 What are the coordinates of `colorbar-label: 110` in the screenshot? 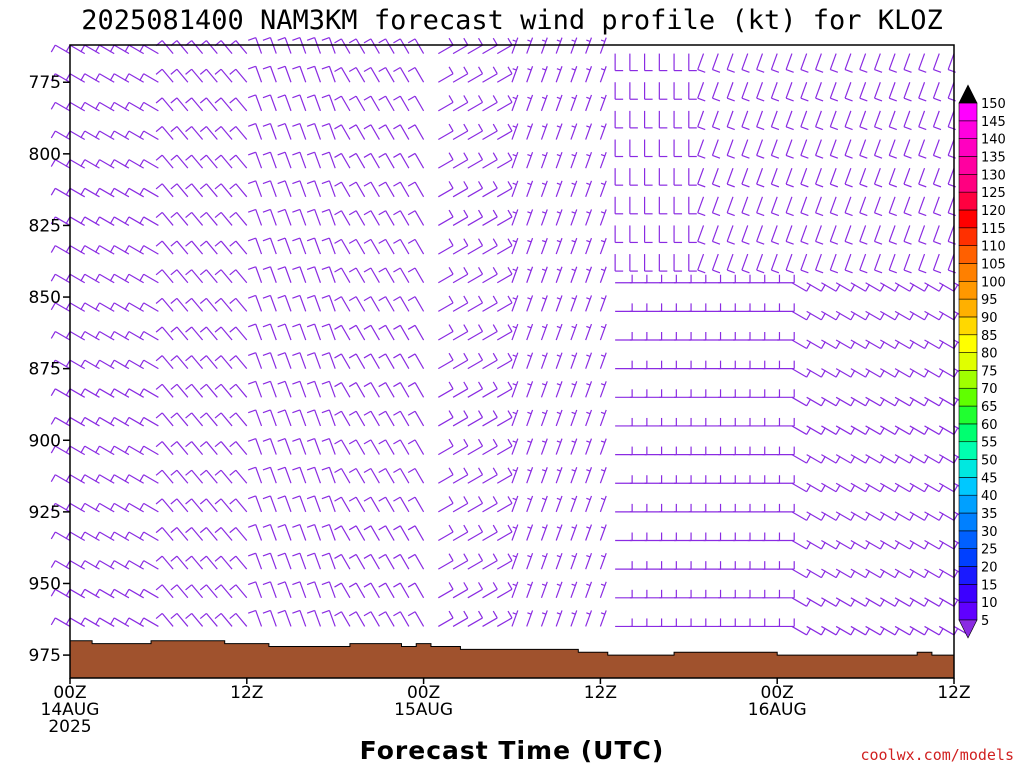 It's located at (993, 247).